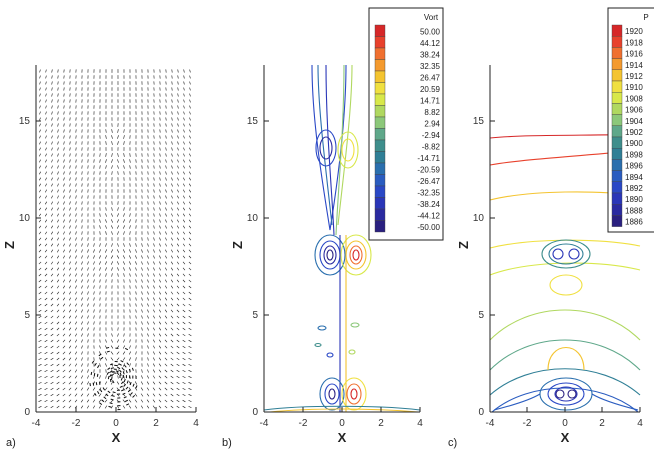 Image resolution: width=654 pixels, height=450 pixels. Describe the element at coordinates (25, 267) in the screenshot. I see `panel-a-z-tick-labels: 0 5 10 15` at that location.